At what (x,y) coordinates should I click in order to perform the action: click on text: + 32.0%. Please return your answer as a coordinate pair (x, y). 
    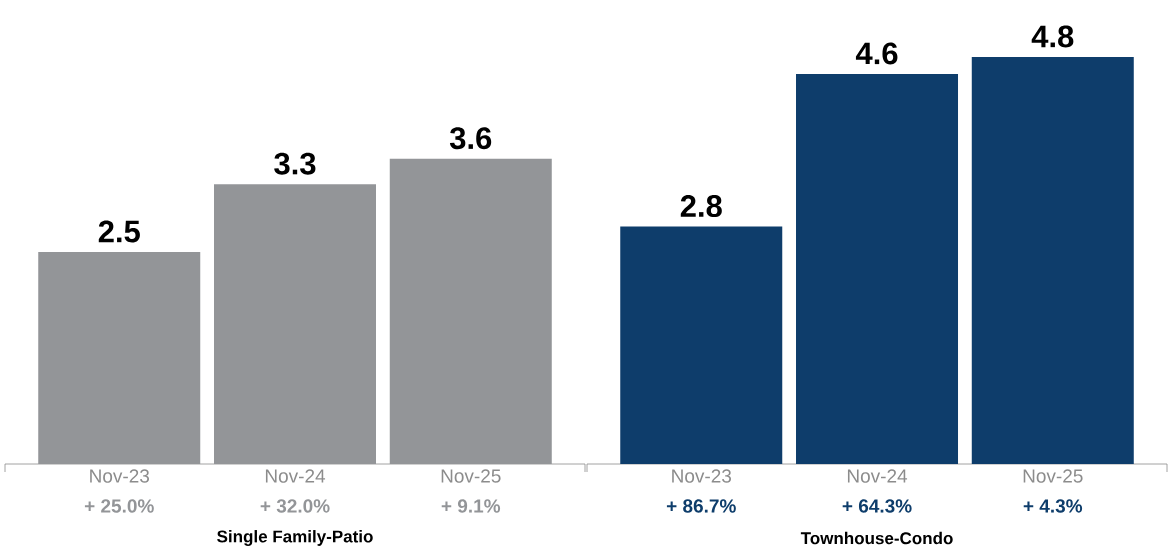
    Looking at the image, I should click on (295, 506).